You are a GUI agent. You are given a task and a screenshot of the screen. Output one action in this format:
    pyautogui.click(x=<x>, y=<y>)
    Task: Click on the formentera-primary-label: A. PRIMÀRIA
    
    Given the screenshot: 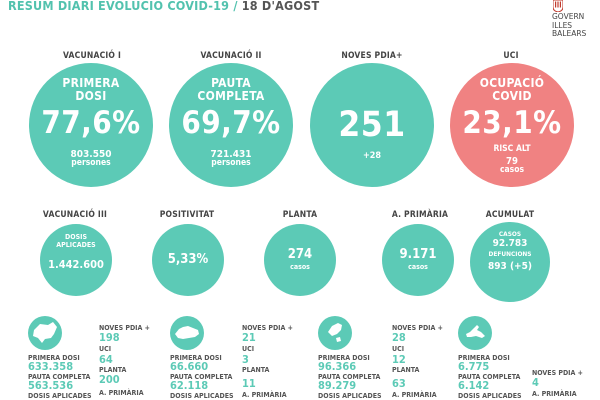 What is the action you would take?
    pyautogui.click(x=554, y=394)
    